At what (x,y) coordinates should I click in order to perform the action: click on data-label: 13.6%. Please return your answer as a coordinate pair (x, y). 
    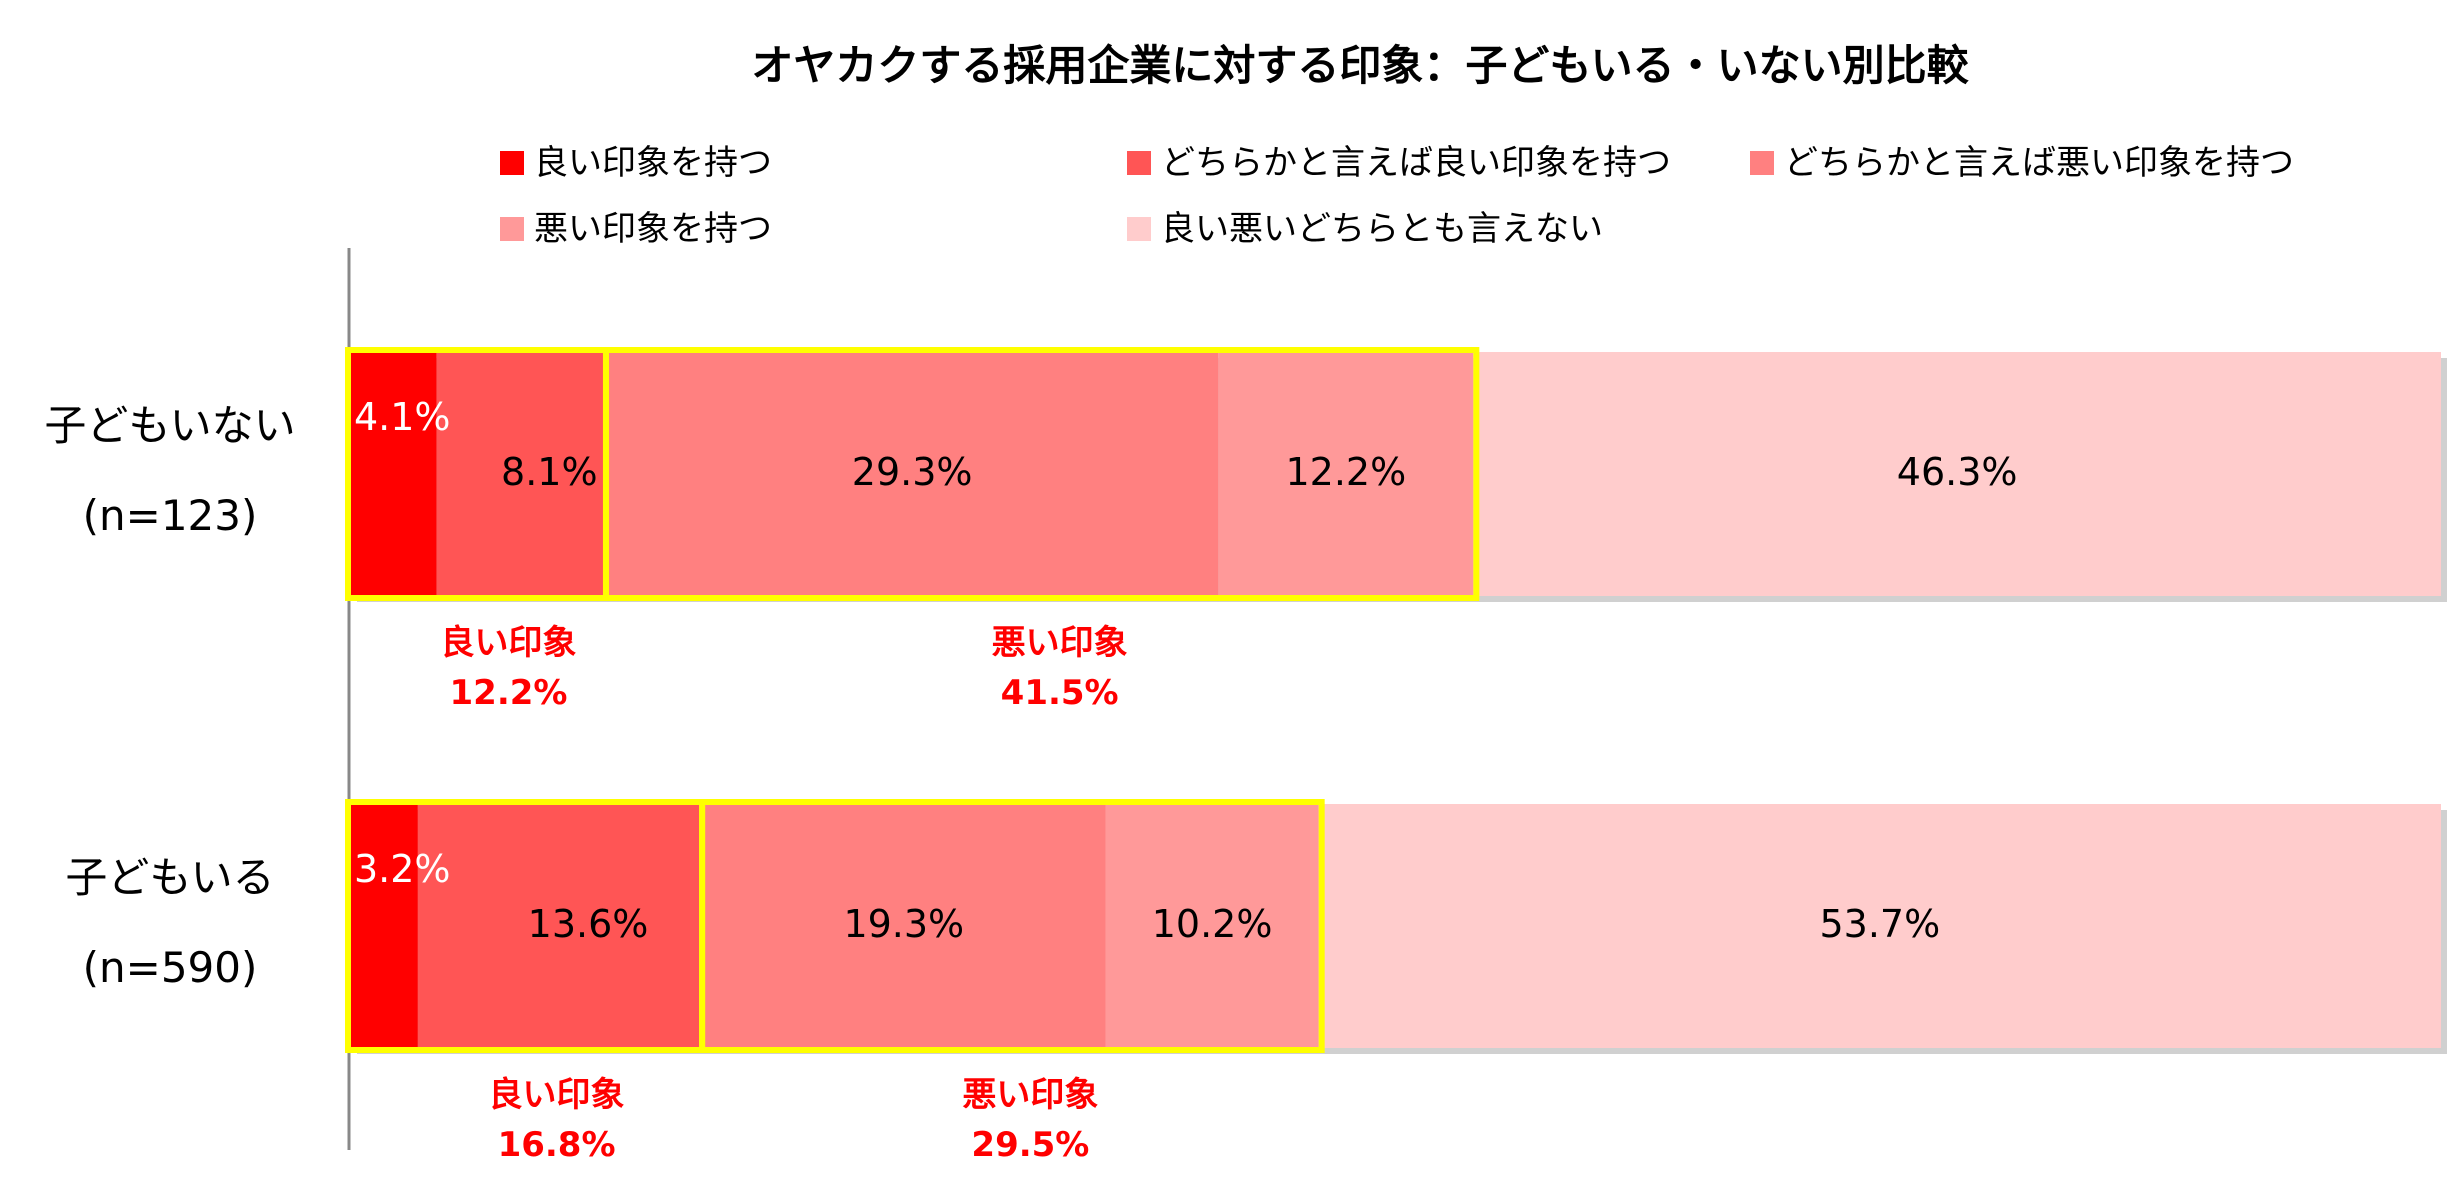
    Looking at the image, I should click on (588, 924).